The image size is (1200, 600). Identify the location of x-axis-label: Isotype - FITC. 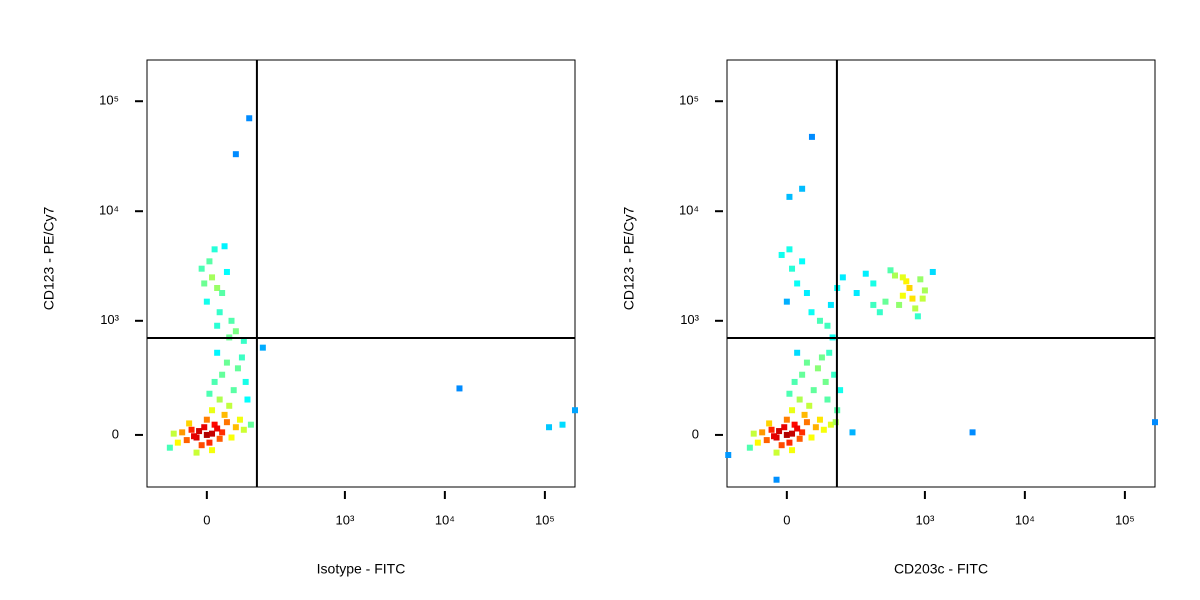
(361, 569).